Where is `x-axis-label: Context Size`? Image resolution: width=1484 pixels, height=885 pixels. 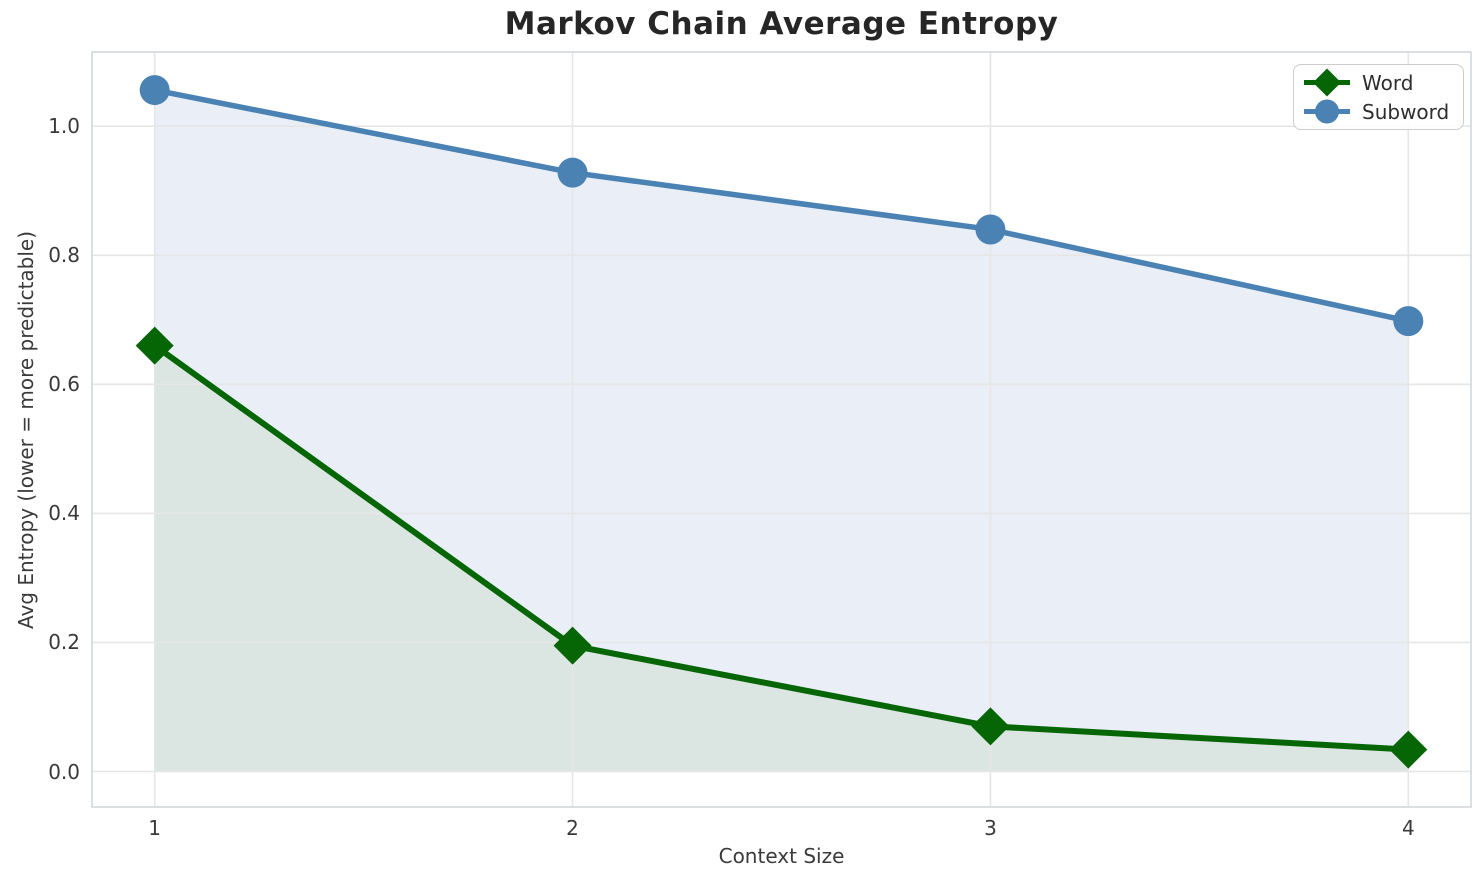
x-axis-label: Context Size is located at coordinates (781, 856).